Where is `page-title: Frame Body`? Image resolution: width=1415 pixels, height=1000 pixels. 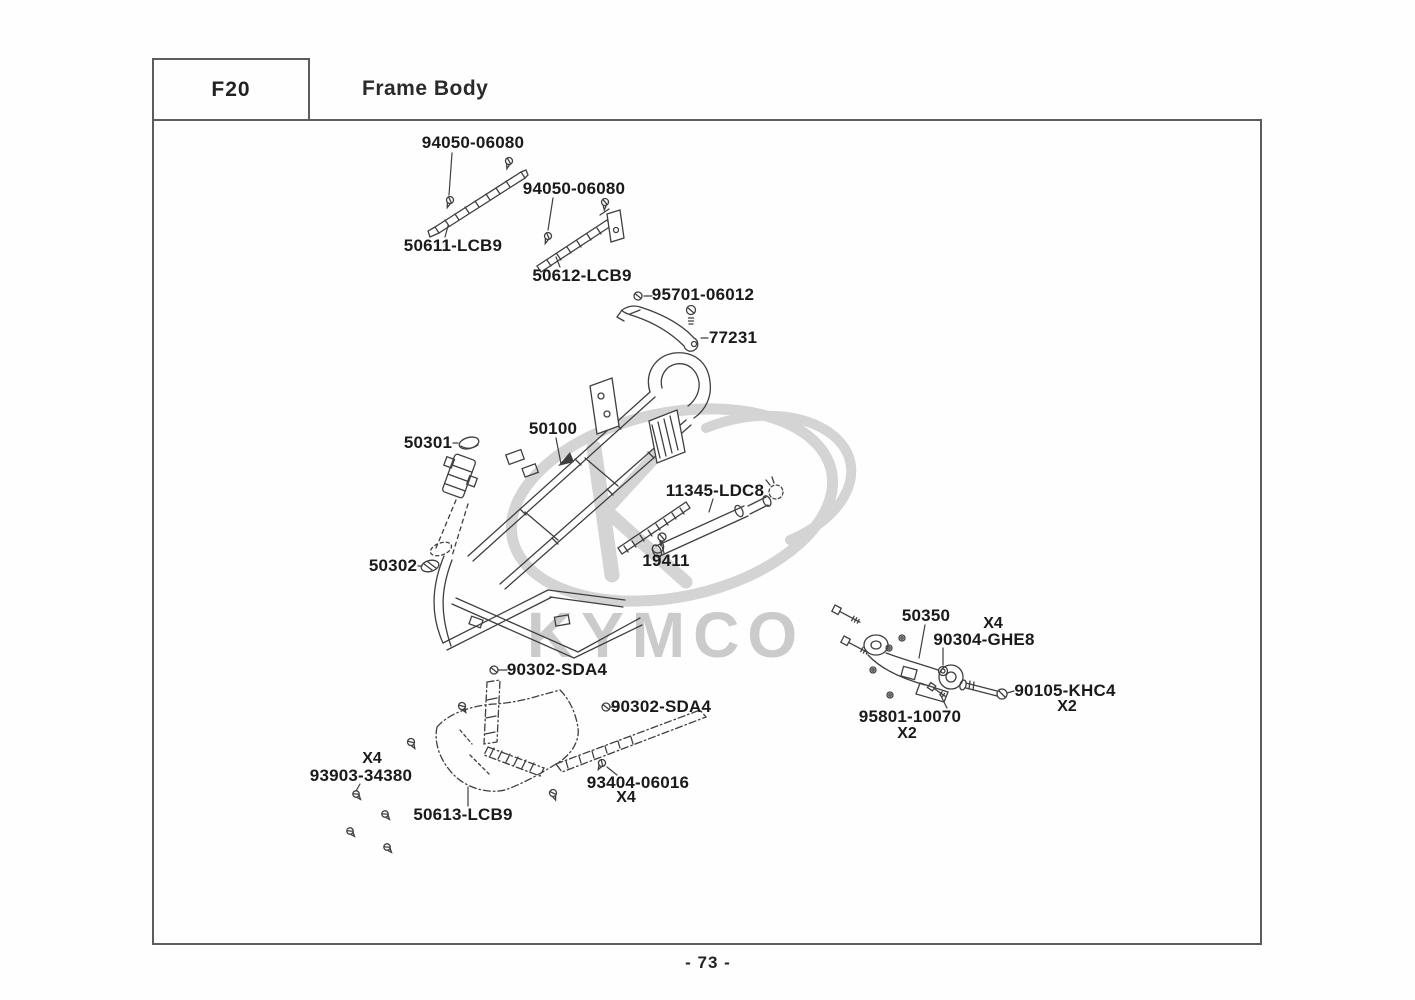
page-title: Frame Body is located at coordinates (425, 88).